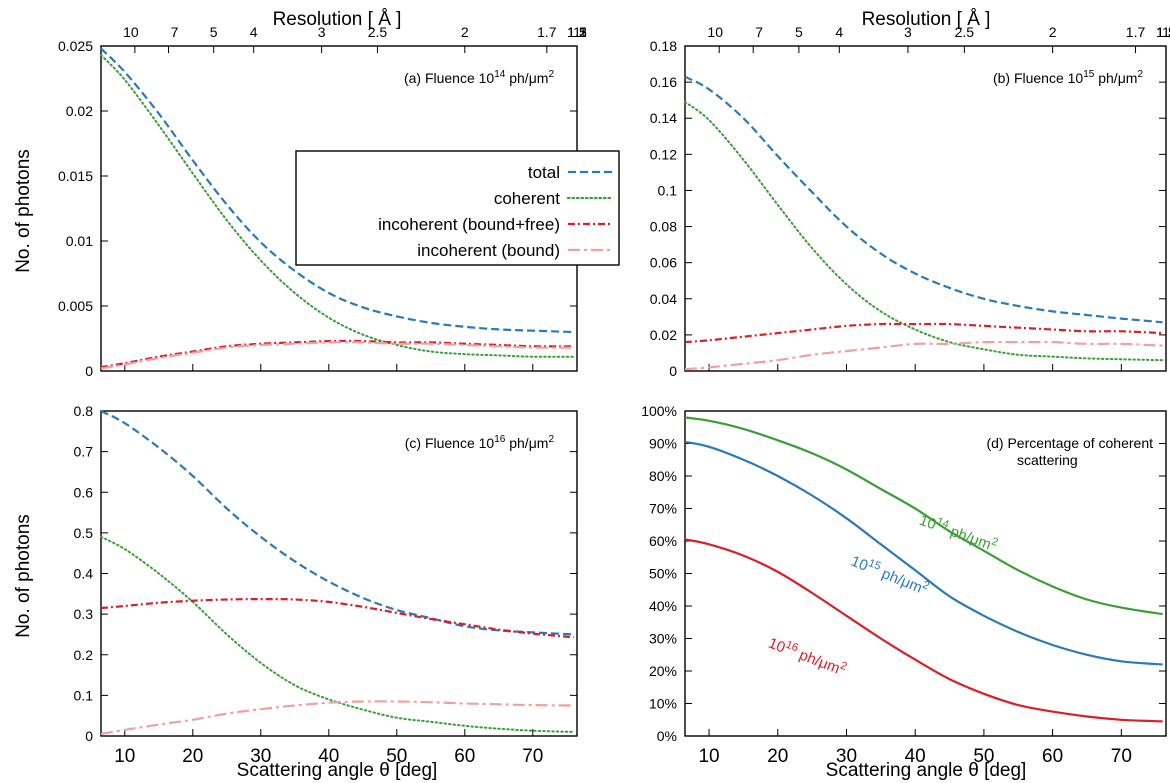 The width and height of the screenshot is (1170, 783). I want to click on series-line-total, so click(923, 199).